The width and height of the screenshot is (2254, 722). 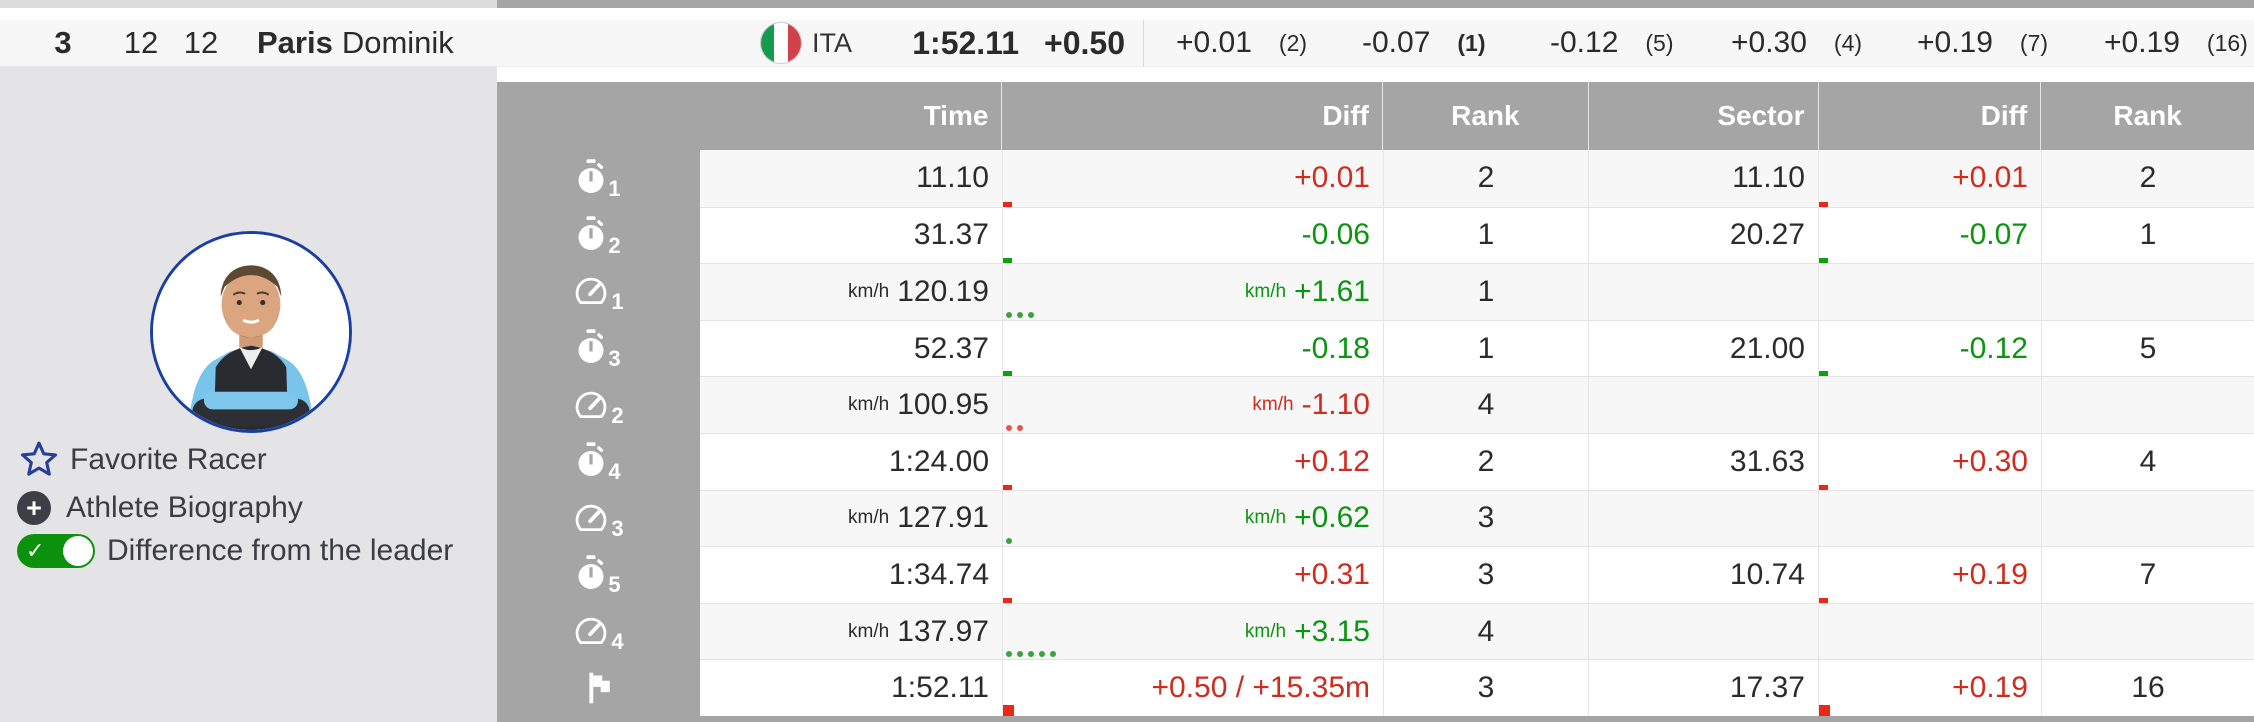 I want to click on athlete-biography-button: + Athlete Biography, so click(x=160, y=508).